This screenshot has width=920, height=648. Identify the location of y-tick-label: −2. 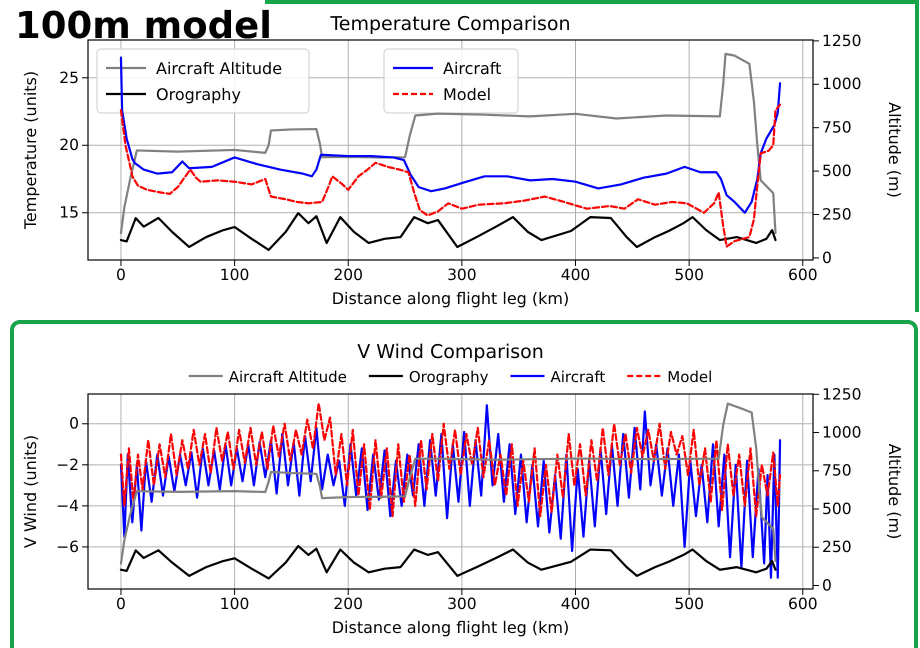
(67, 465).